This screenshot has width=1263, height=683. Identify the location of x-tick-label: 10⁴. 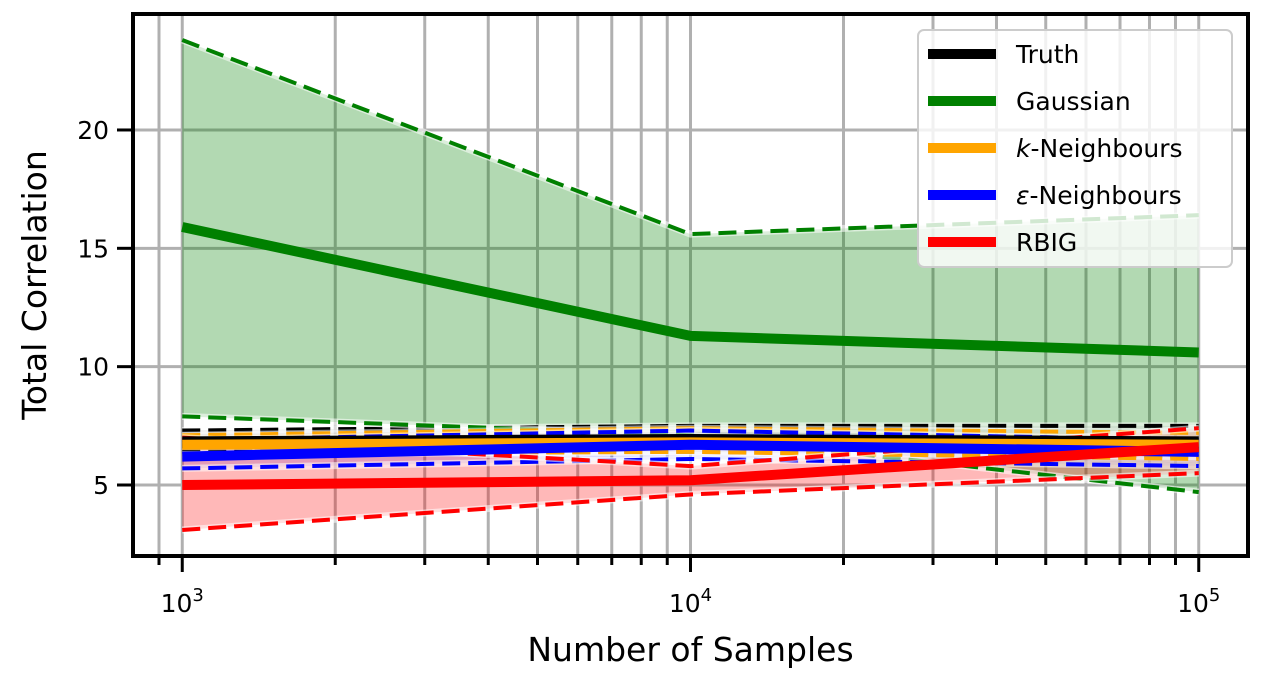
(690, 601).